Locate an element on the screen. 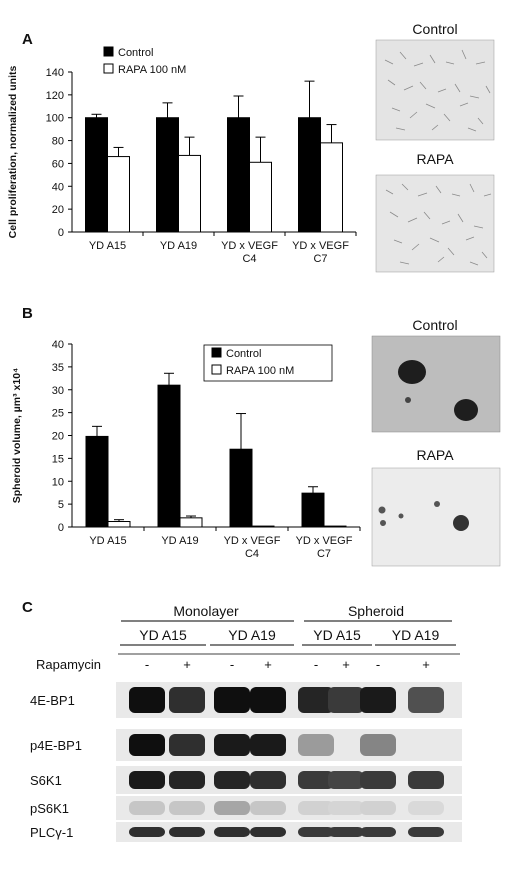  micrograph-a-rapa is located at coordinates (435, 223).